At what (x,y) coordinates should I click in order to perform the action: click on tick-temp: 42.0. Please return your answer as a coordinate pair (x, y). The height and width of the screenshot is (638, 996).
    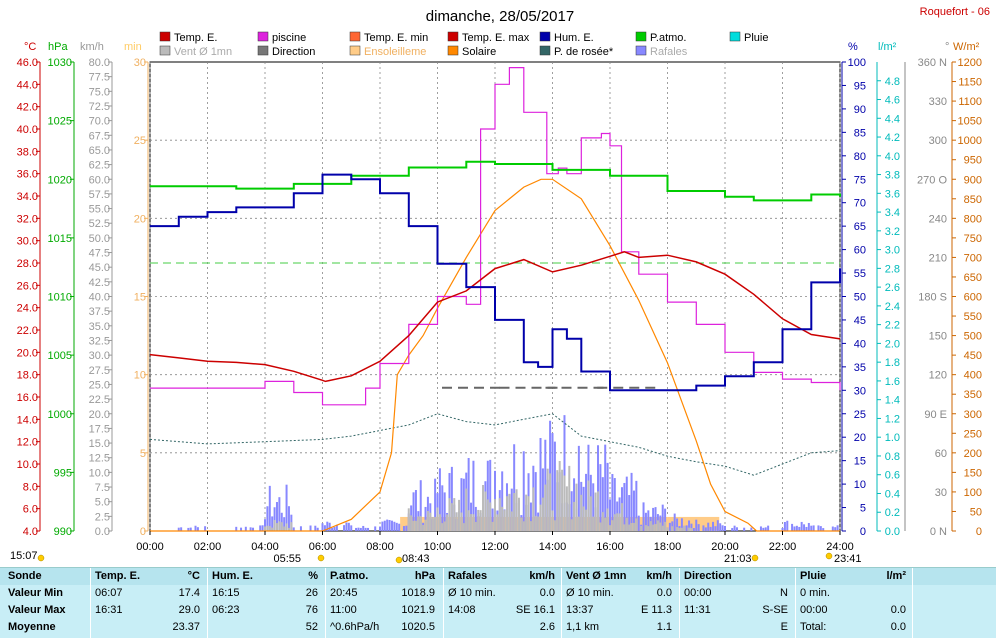
    Looking at the image, I should click on (27, 108).